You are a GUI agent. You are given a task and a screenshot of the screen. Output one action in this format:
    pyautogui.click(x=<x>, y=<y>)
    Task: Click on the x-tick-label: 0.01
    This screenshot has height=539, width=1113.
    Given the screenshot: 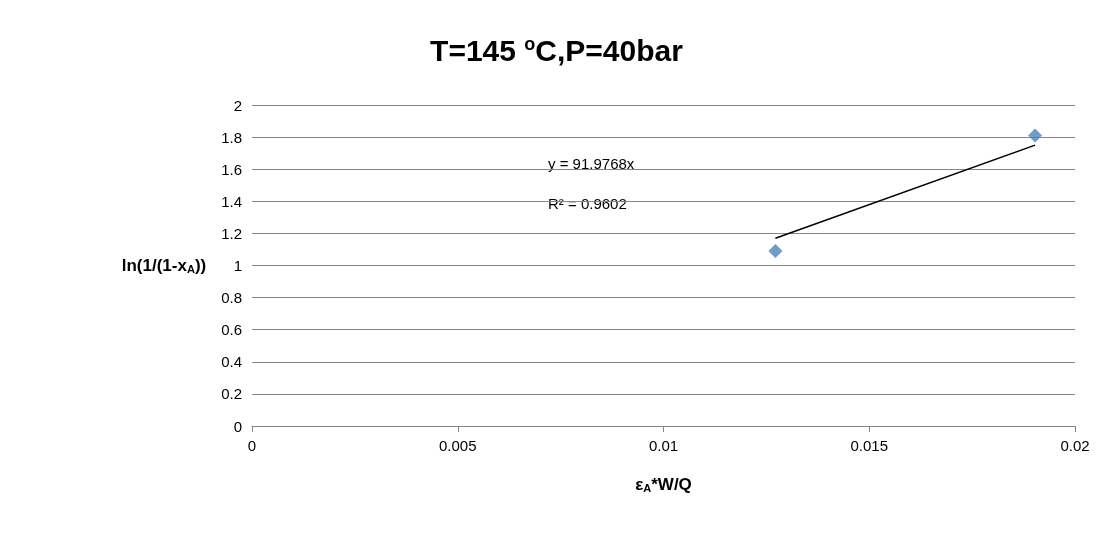 What is the action you would take?
    pyautogui.click(x=663, y=445)
    